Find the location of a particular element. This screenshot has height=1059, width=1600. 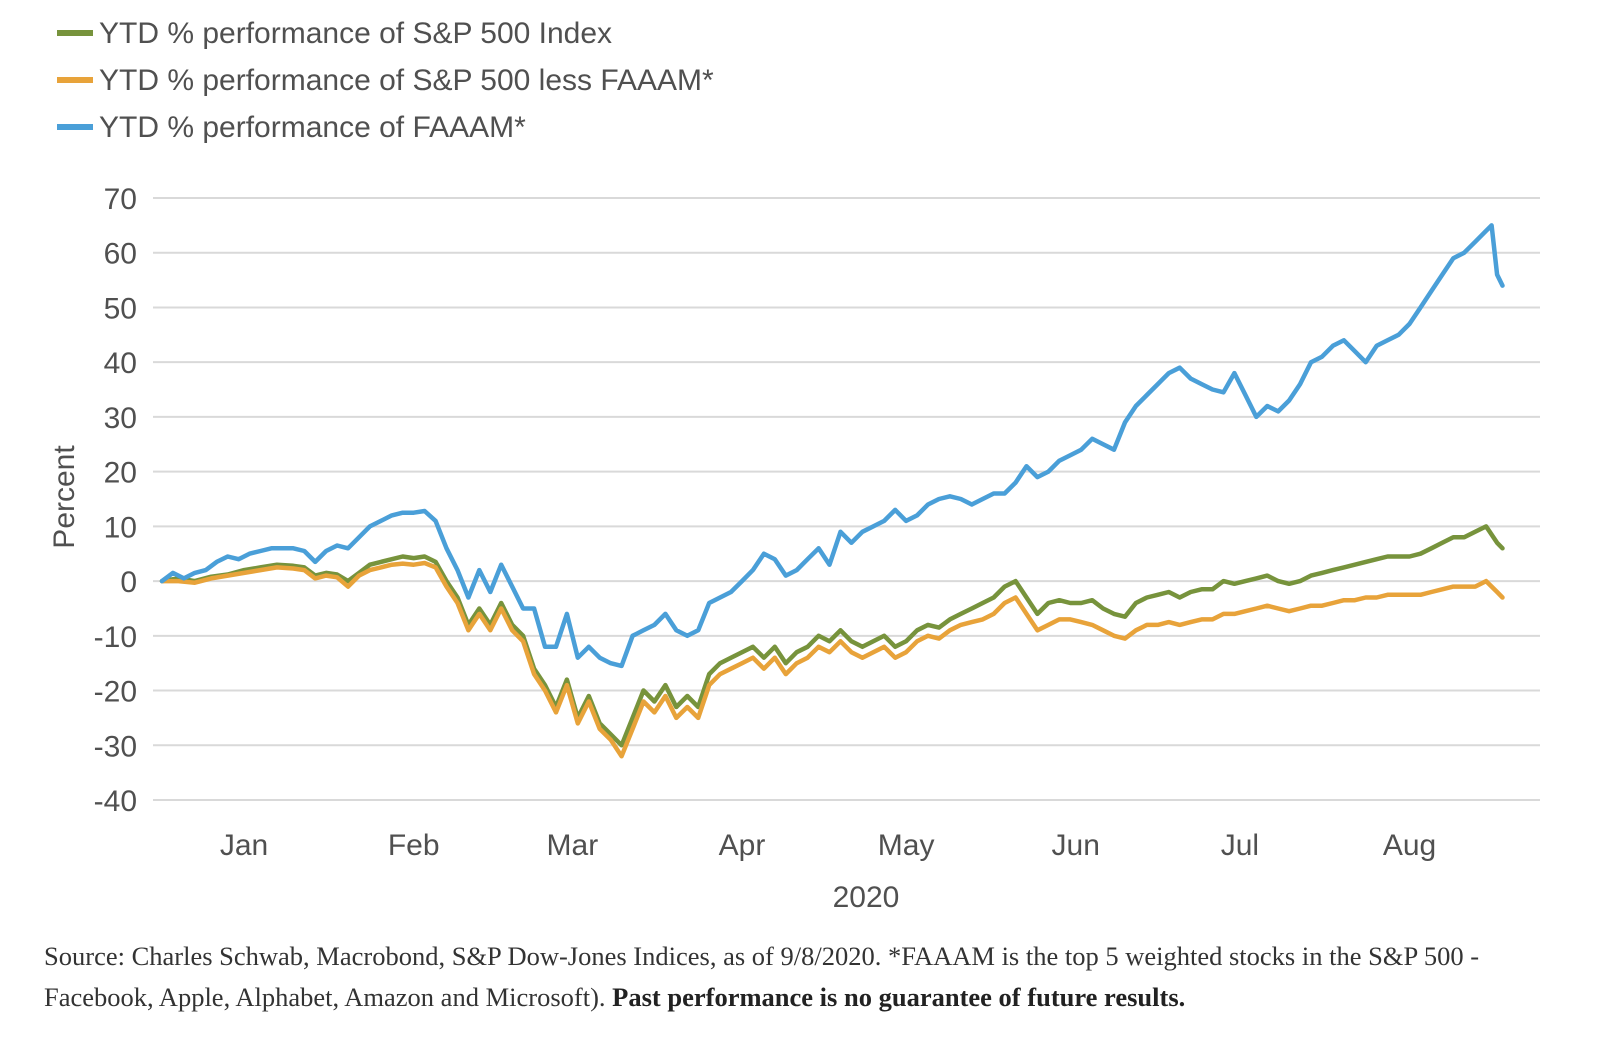

legend-item-3: YTD % performance of FAAAM* is located at coordinates (291, 127).